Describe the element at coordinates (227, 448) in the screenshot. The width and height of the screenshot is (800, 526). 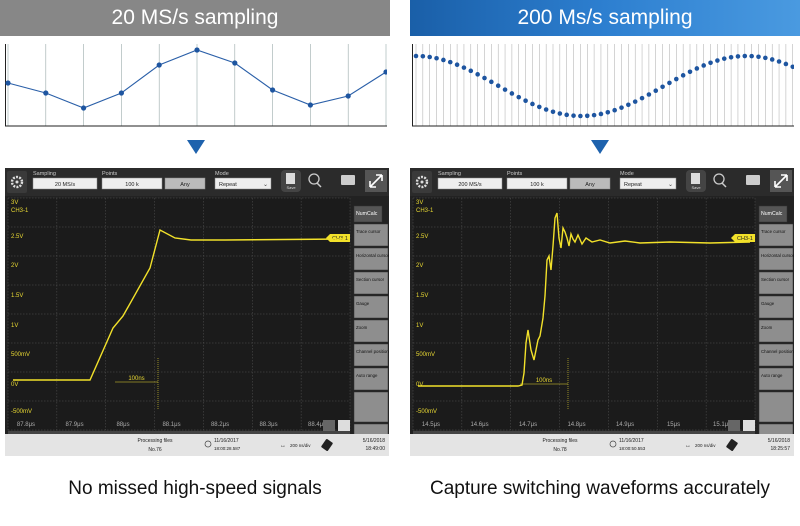
I see `record-time: 18:00:28.587` at that location.